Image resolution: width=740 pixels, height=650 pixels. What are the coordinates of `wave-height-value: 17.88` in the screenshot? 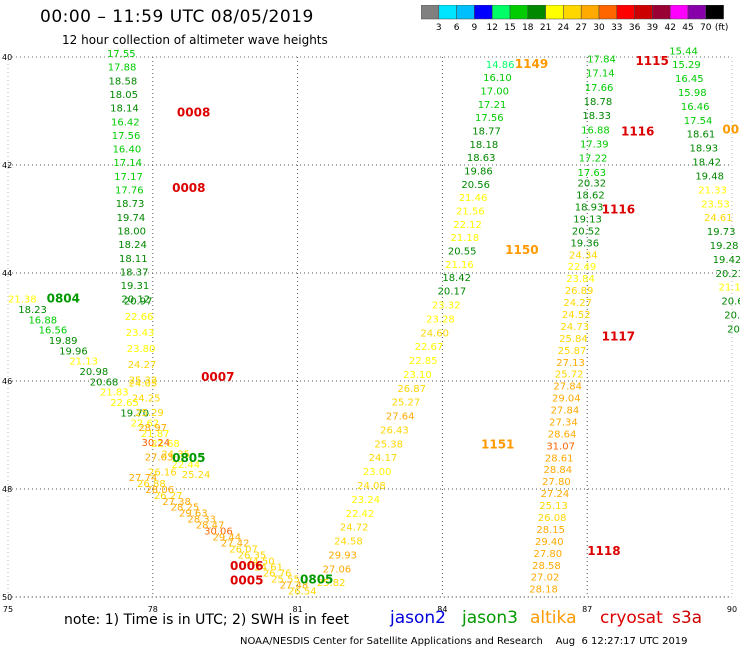 It's located at (122, 68).